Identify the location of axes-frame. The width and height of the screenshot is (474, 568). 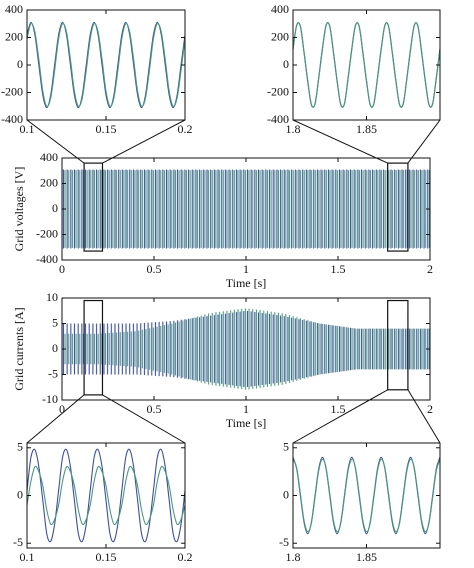
(106, 65).